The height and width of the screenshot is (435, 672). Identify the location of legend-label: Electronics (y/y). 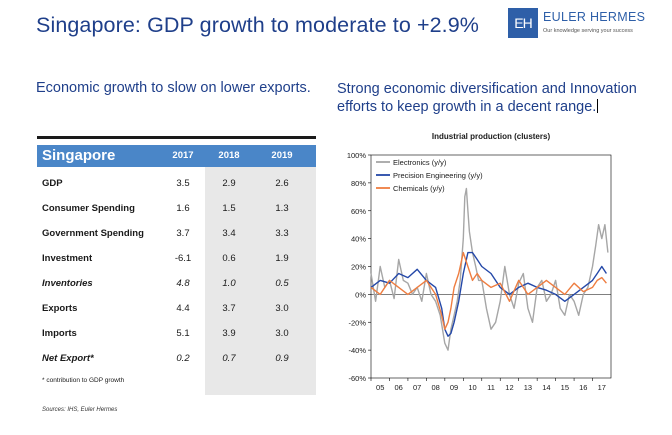
(420, 162).